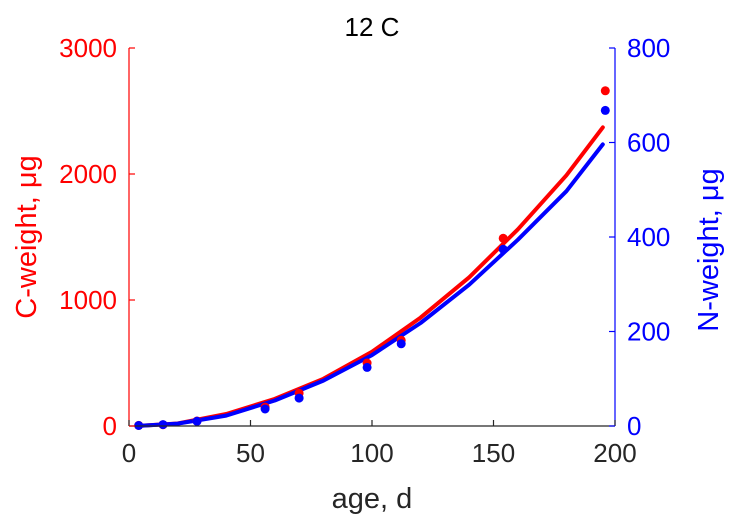  I want to click on right-axis-label: N-weight, μg, so click(709, 249).